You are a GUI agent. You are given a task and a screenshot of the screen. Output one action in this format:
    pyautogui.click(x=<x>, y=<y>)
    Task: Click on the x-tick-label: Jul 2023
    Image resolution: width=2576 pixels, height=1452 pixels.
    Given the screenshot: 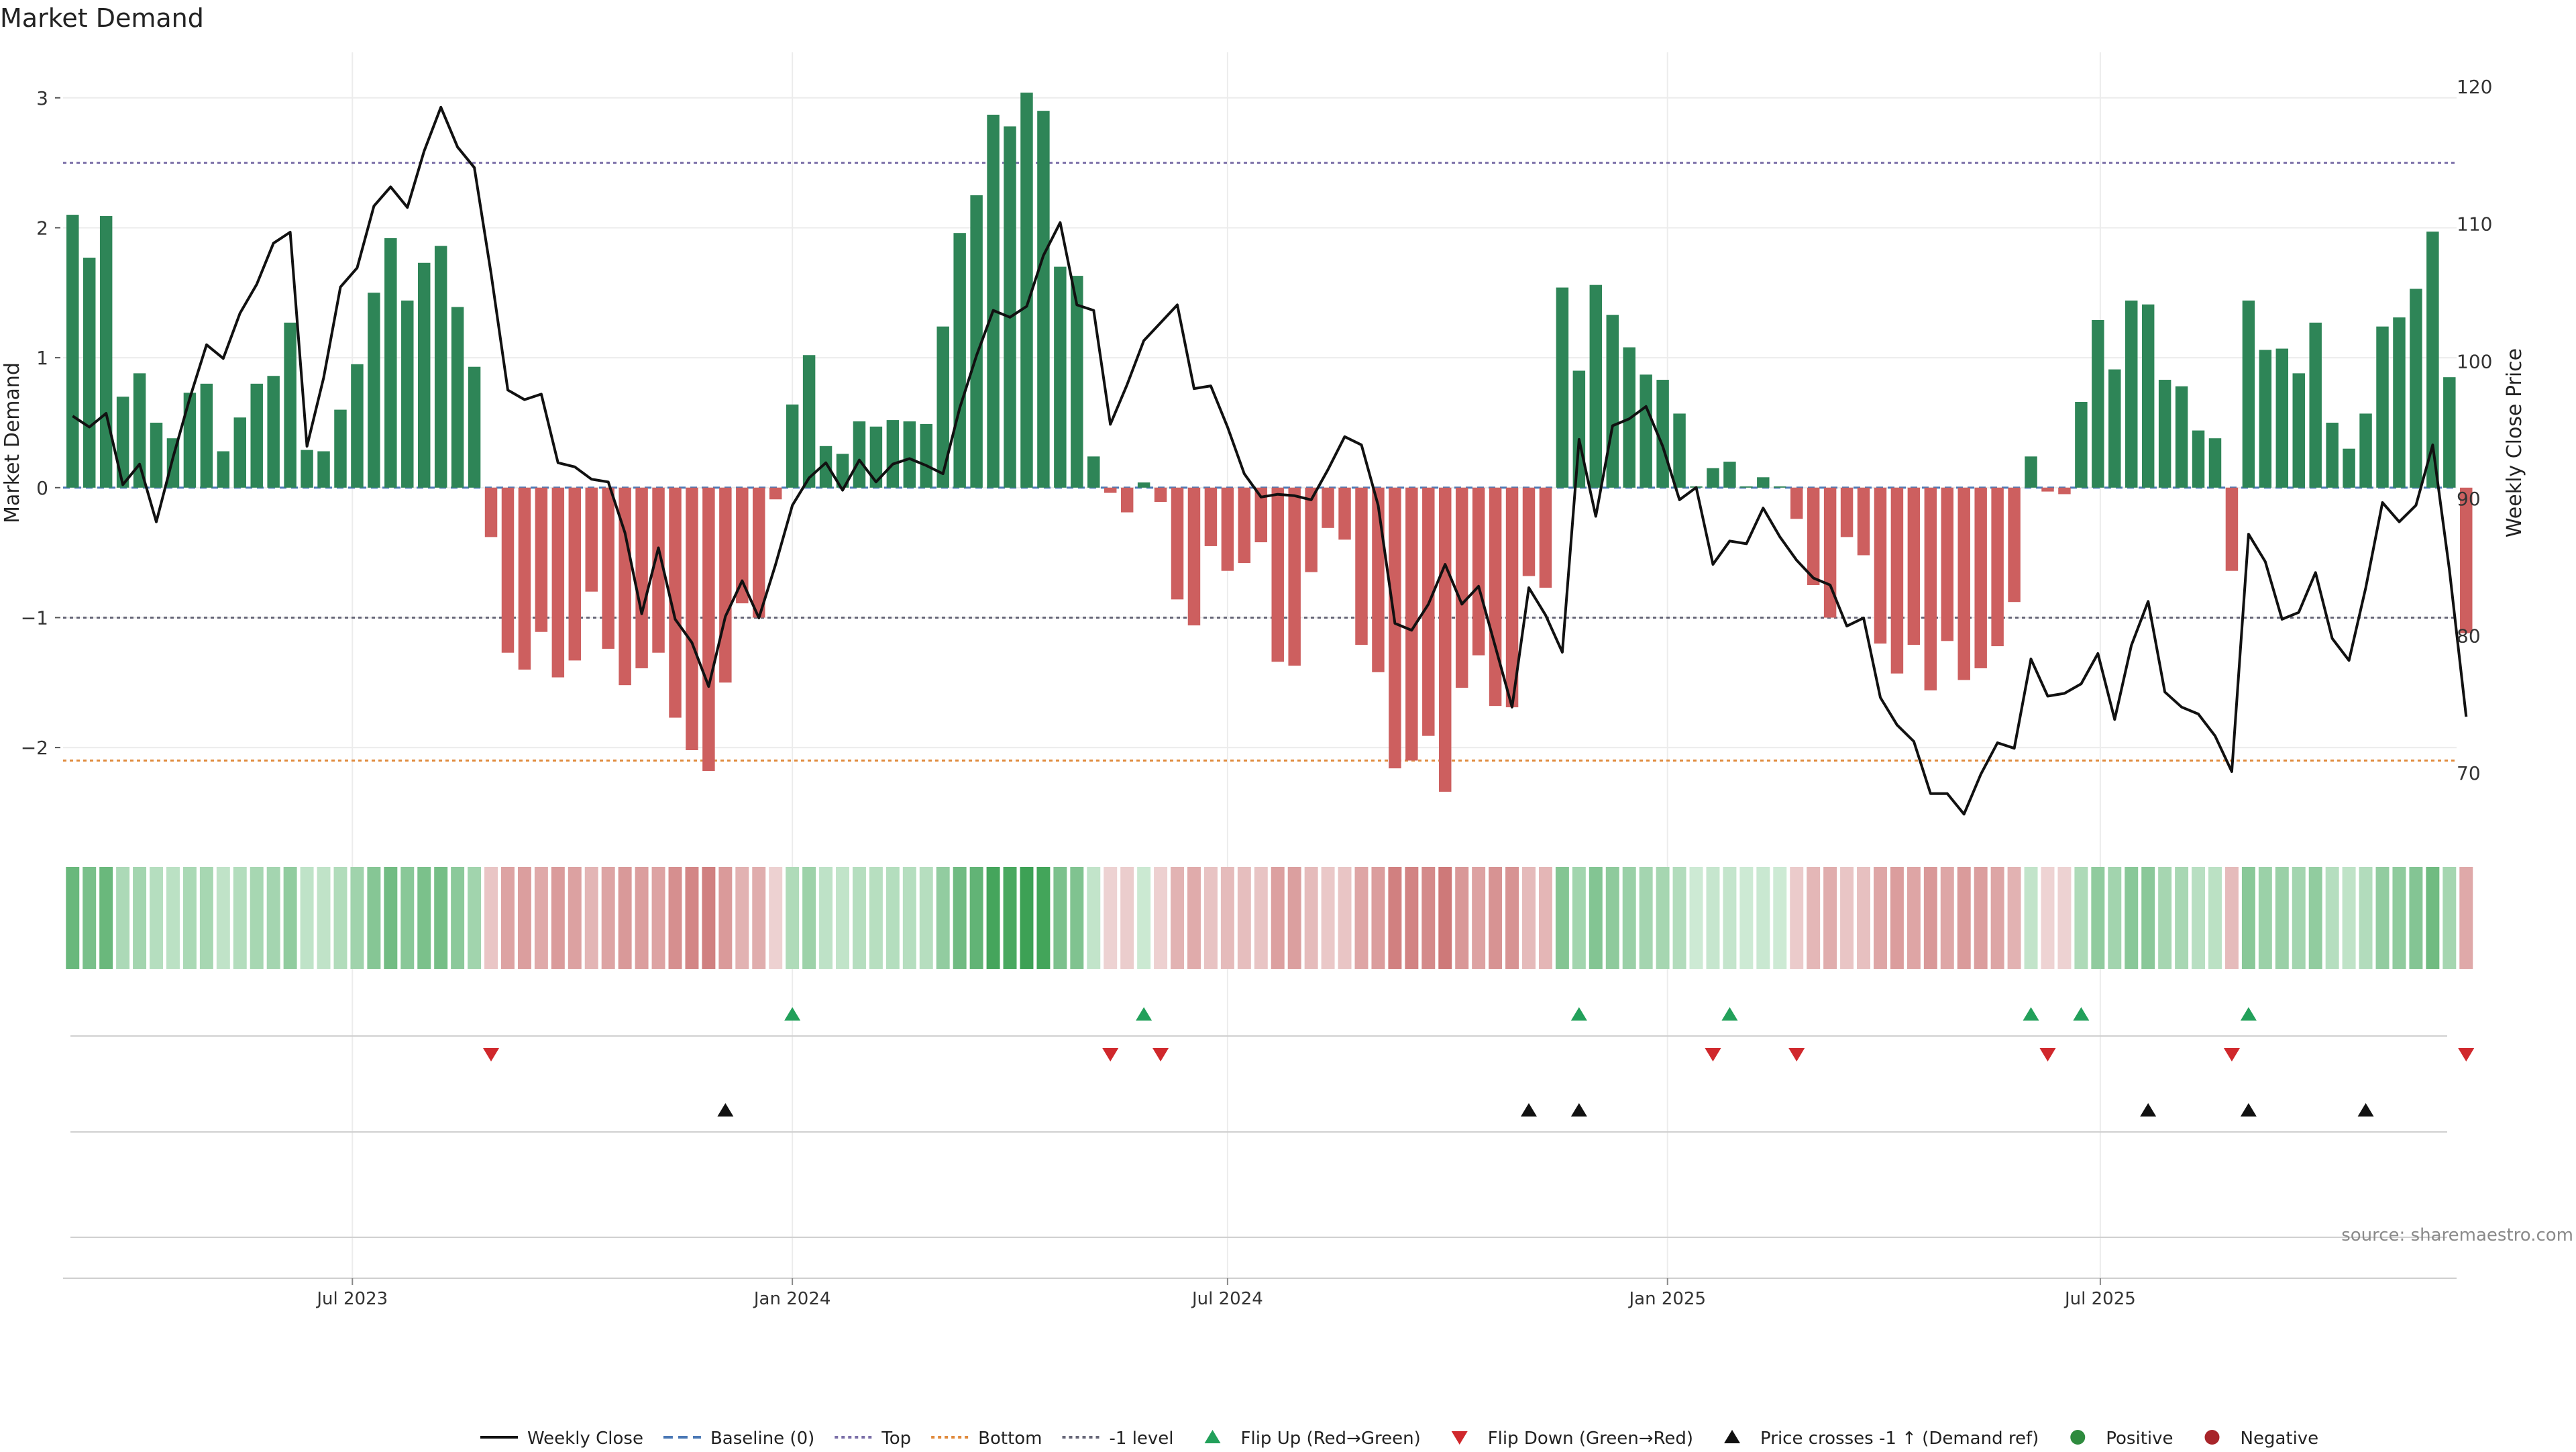 What is the action you would take?
    pyautogui.click(x=351, y=1299)
    